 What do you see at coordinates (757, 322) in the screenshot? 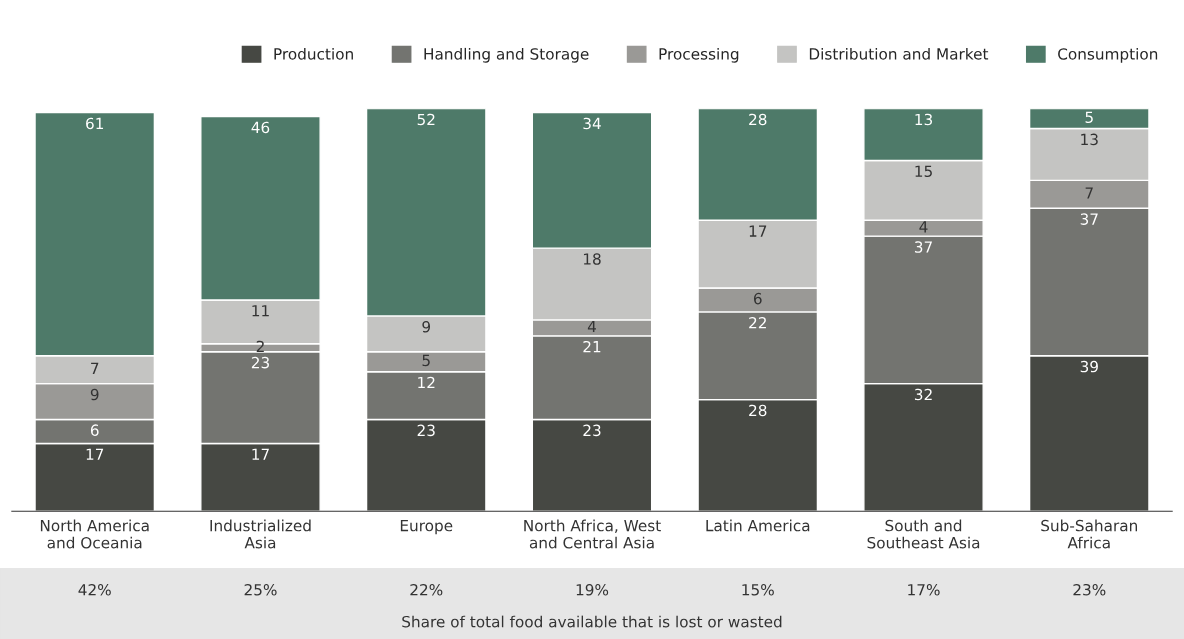
I see `data-label: 22` at bounding box center [757, 322].